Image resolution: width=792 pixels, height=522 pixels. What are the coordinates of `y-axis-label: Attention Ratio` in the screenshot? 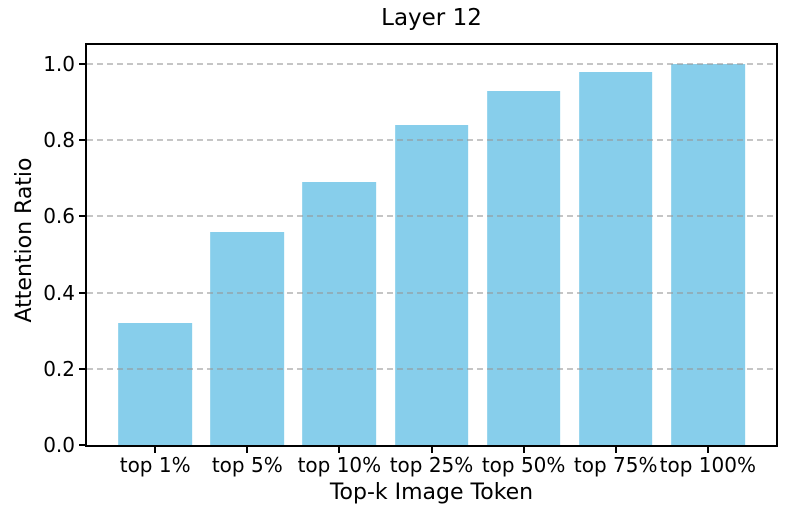 It's located at (24, 240).